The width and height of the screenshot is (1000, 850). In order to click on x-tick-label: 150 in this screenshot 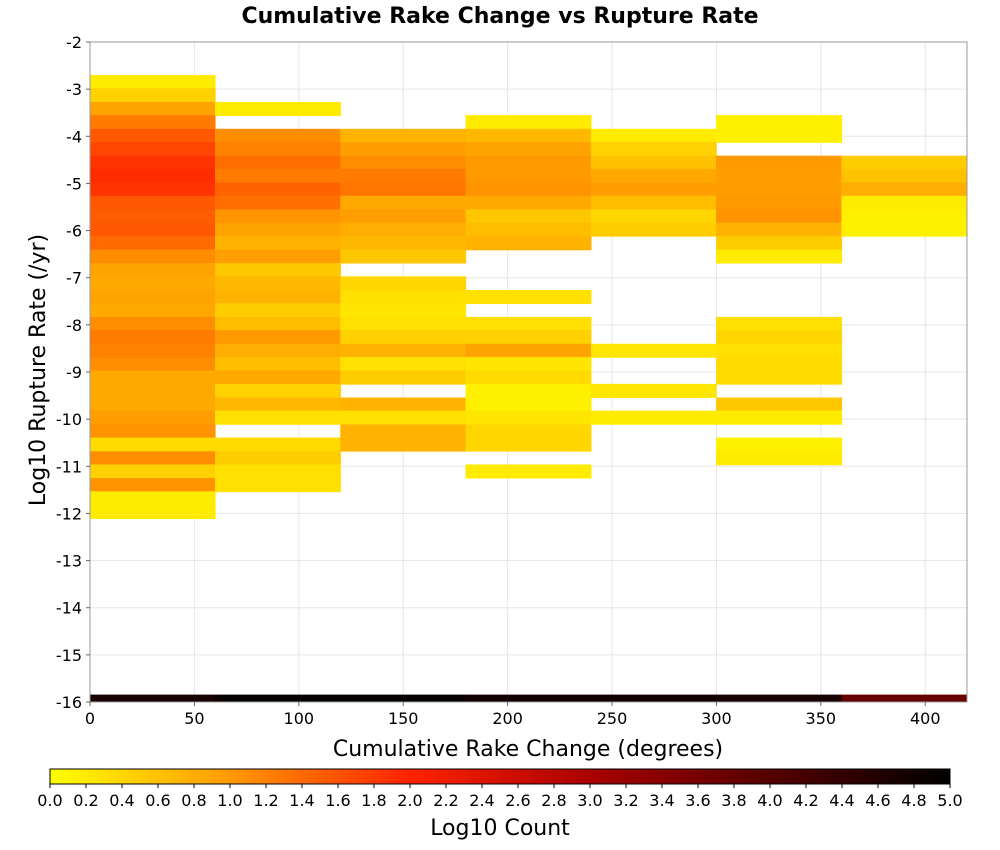, I will do `click(403, 718)`.